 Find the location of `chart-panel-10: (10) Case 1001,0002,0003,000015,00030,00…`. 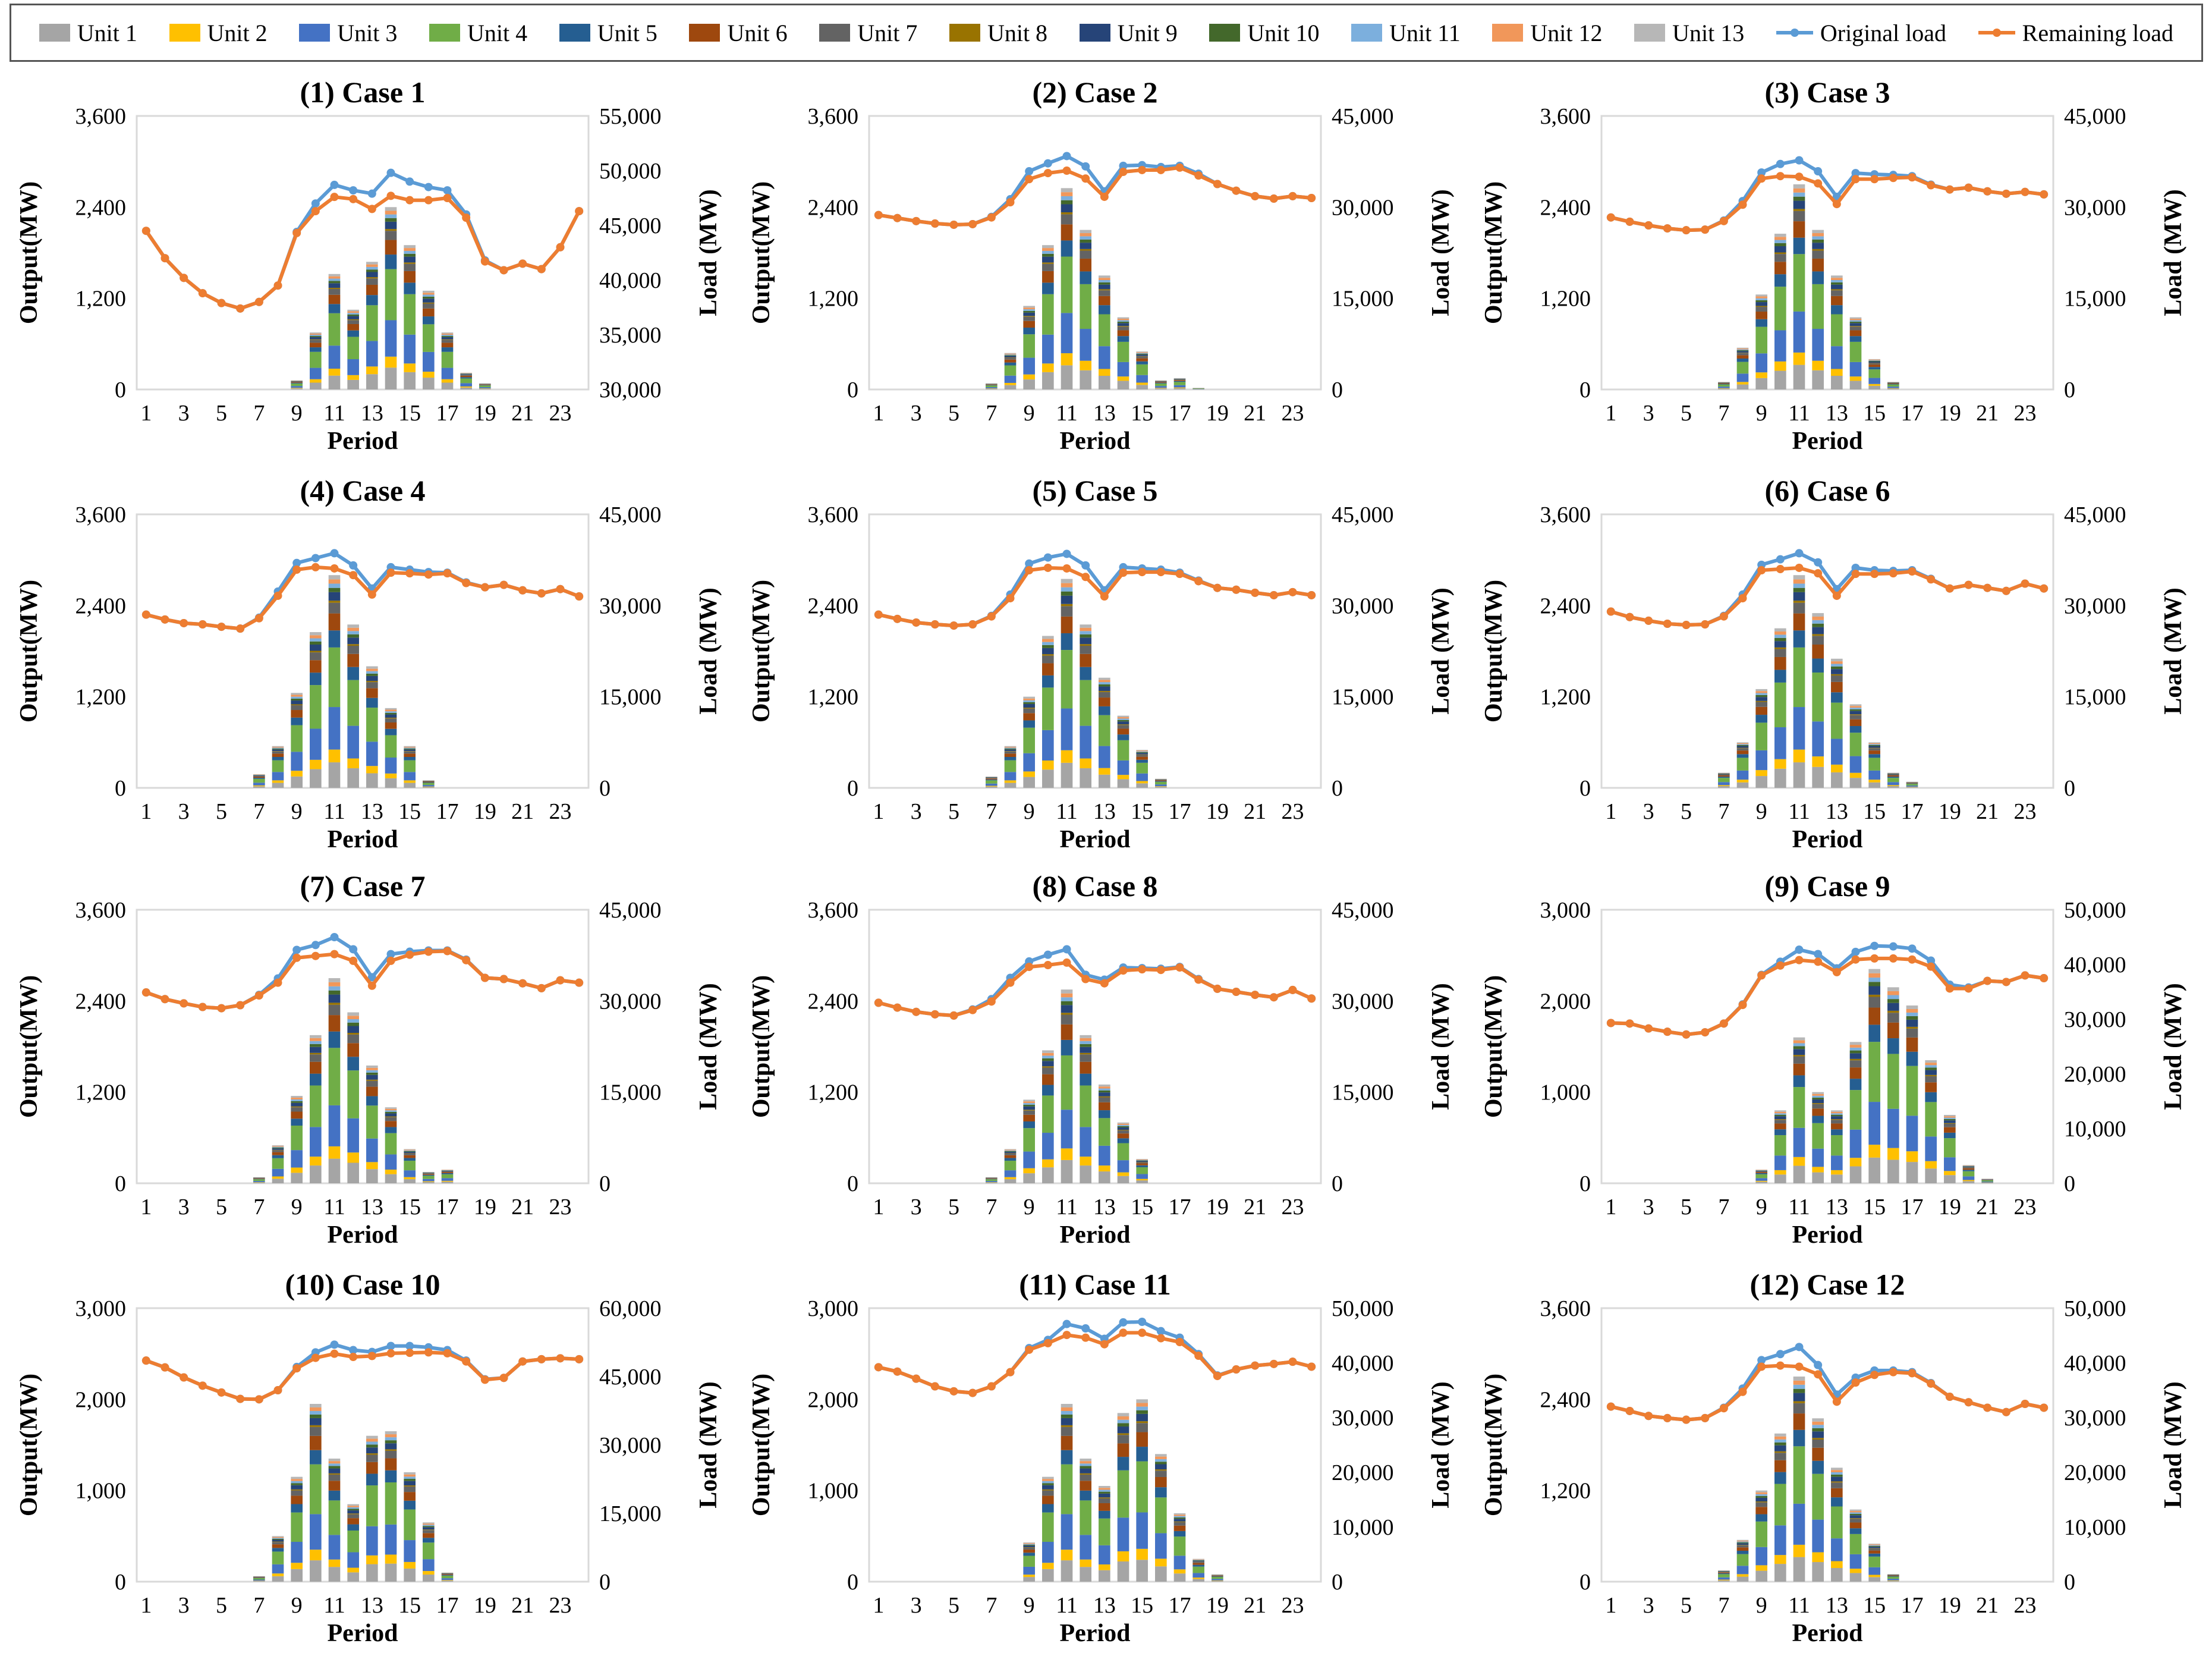

chart-panel-10: (10) Case 1001,0002,0003,000015,00030,00… is located at coordinates (368, 1460).